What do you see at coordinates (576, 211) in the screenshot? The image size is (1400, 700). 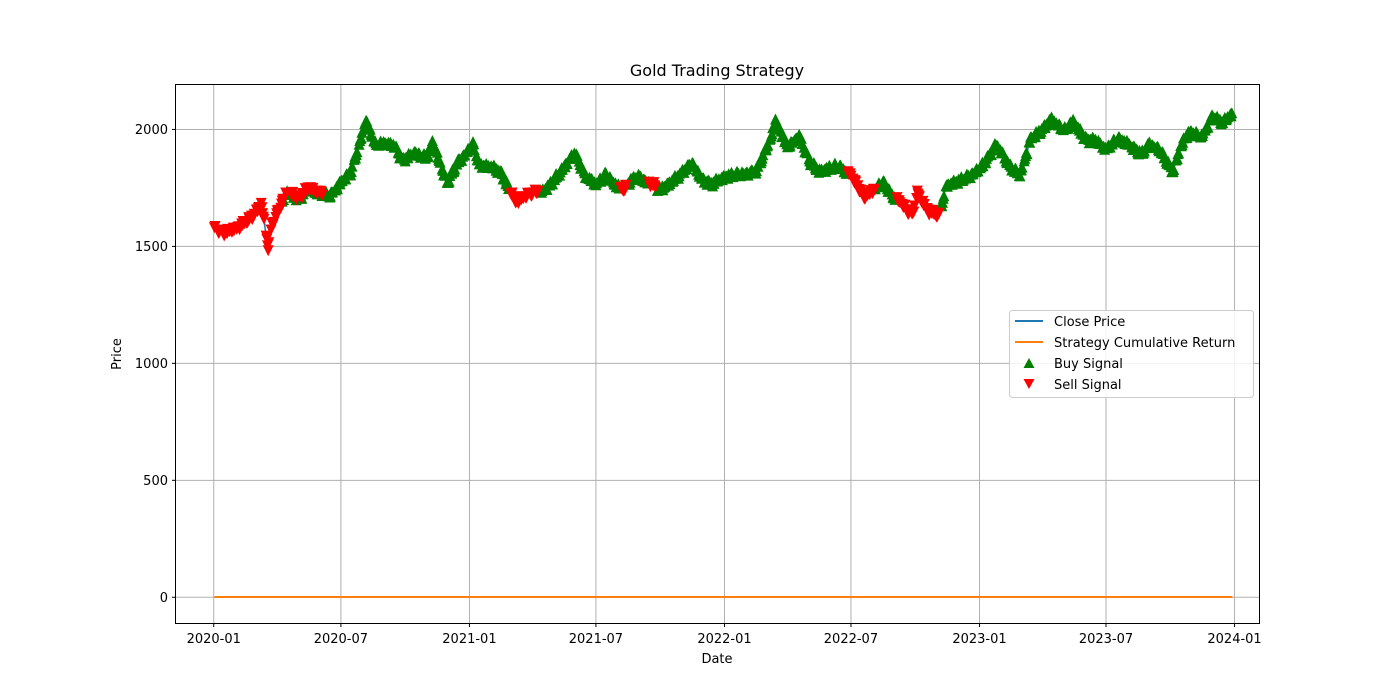 I see `sell-signal-markers` at bounding box center [576, 211].